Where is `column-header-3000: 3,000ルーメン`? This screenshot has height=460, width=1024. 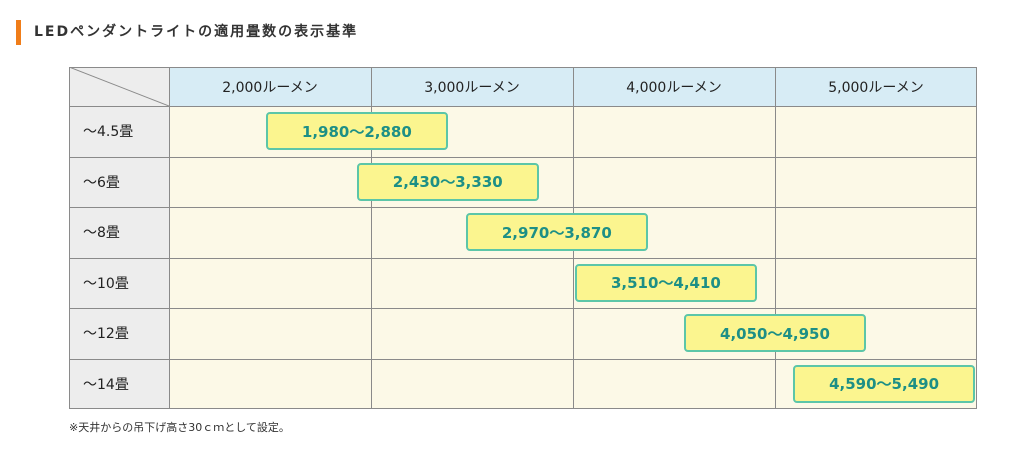
column-header-3000: 3,000ルーメン is located at coordinates (472, 86).